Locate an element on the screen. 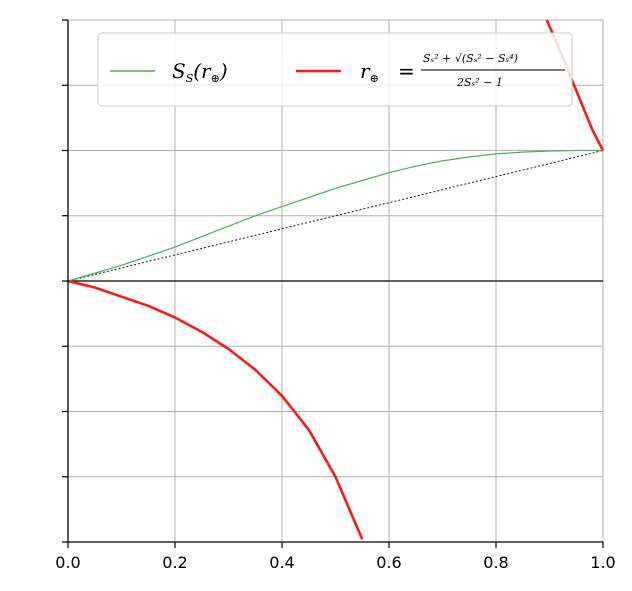  legend-label-2-r: r is located at coordinates (365, 71).